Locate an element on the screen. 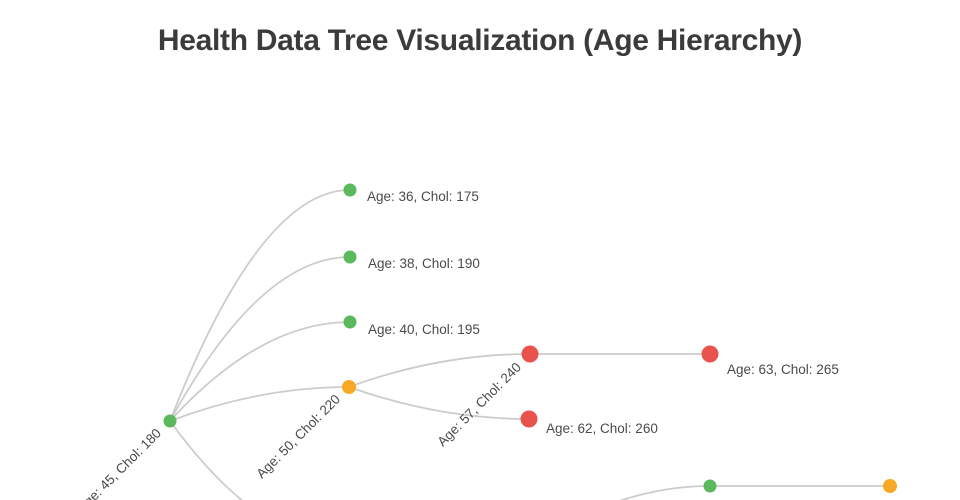  tree-node-n50 is located at coordinates (349, 387).